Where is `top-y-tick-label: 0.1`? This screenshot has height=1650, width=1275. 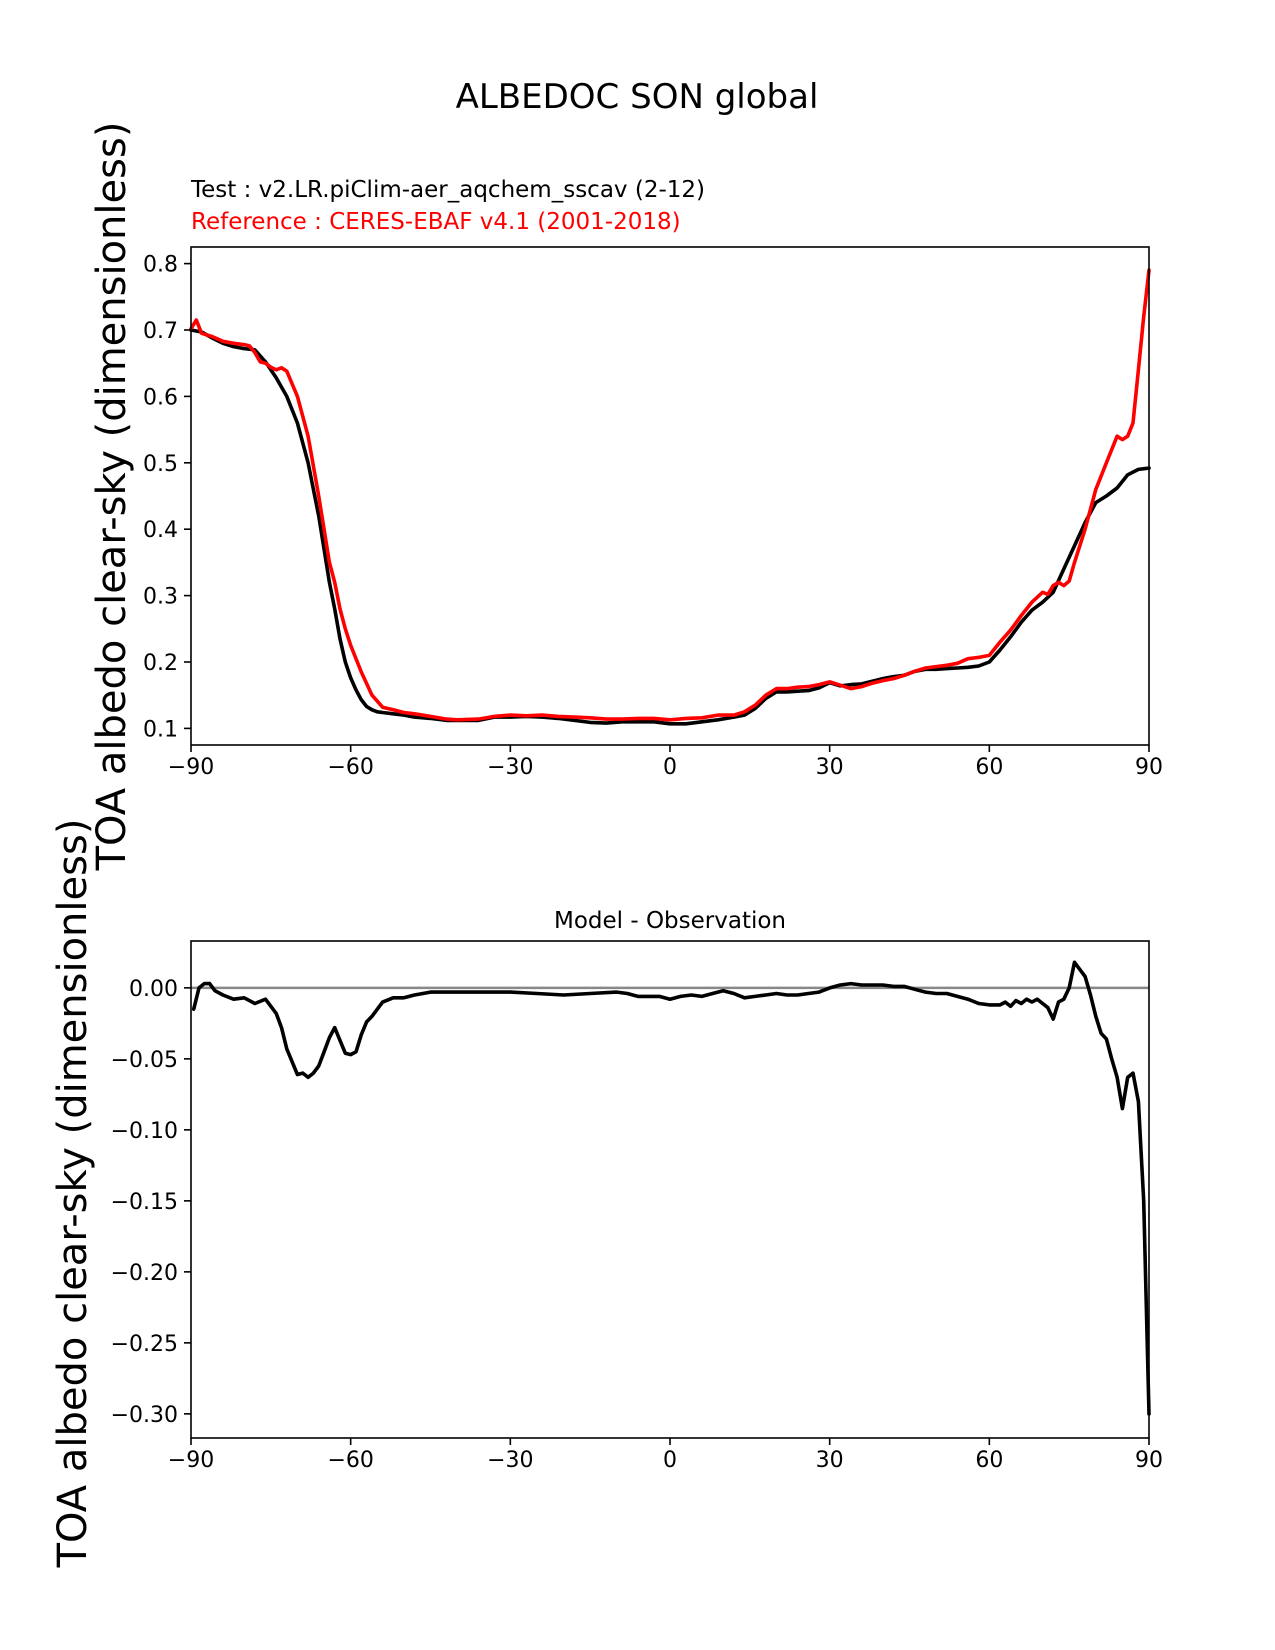 top-y-tick-label: 0.1 is located at coordinates (160, 729).